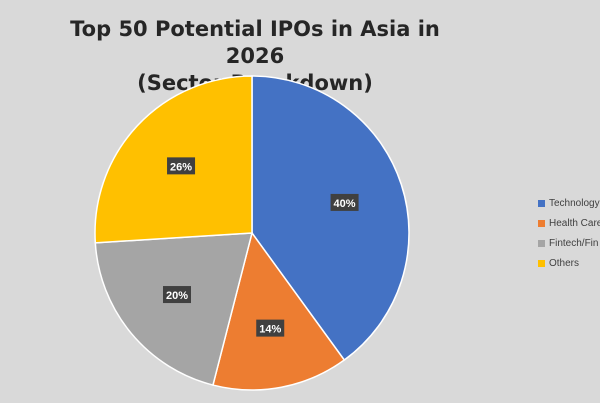  I want to click on data-label-text: 20%, so click(177, 296).